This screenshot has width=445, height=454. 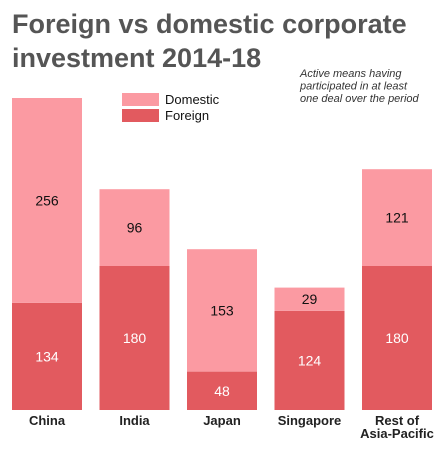 What do you see at coordinates (140, 115) in the screenshot?
I see `legend-swatch-foreign` at bounding box center [140, 115].